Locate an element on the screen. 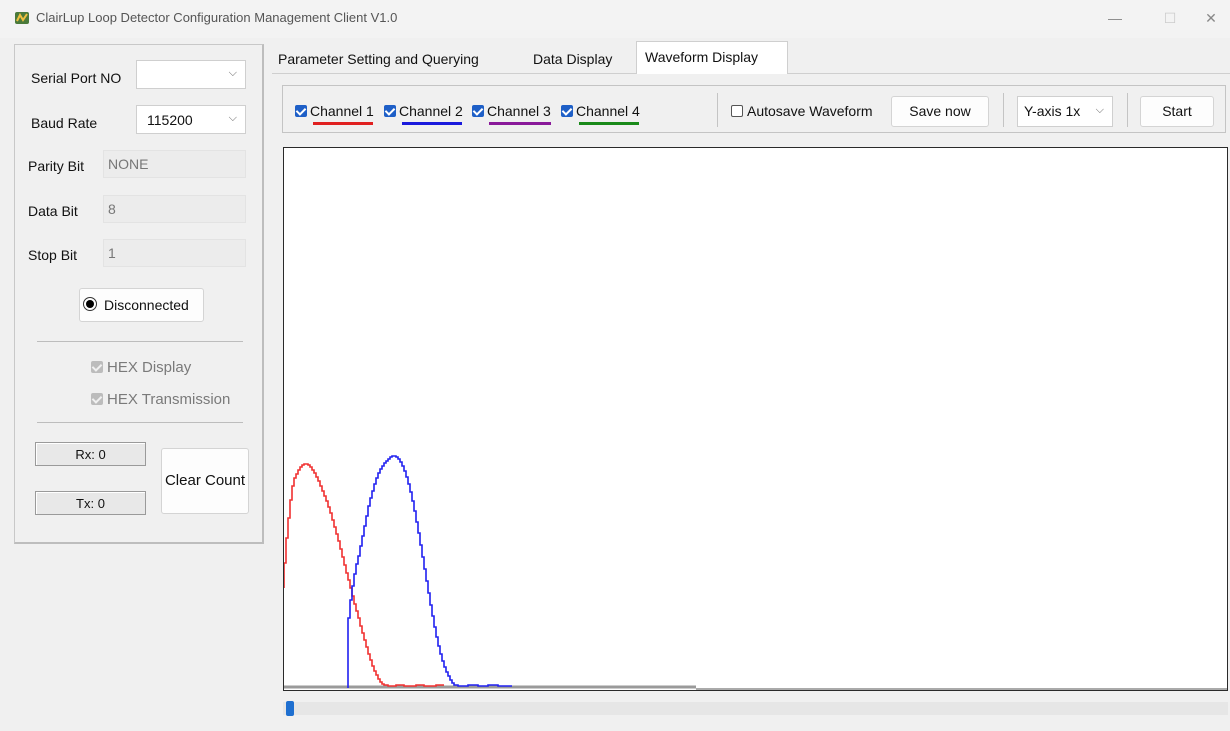 The height and width of the screenshot is (731, 1230). channel-2-waveform is located at coordinates (429, 571).